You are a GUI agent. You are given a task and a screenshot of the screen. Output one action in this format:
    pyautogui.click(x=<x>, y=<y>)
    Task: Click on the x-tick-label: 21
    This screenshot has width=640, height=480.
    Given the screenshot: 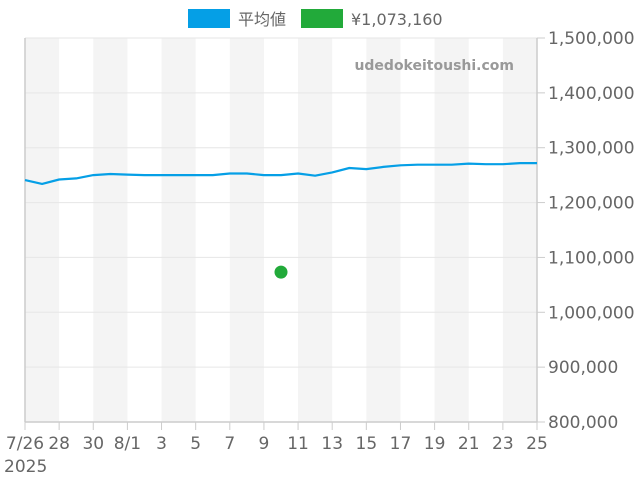 What is the action you would take?
    pyautogui.click(x=469, y=444)
    